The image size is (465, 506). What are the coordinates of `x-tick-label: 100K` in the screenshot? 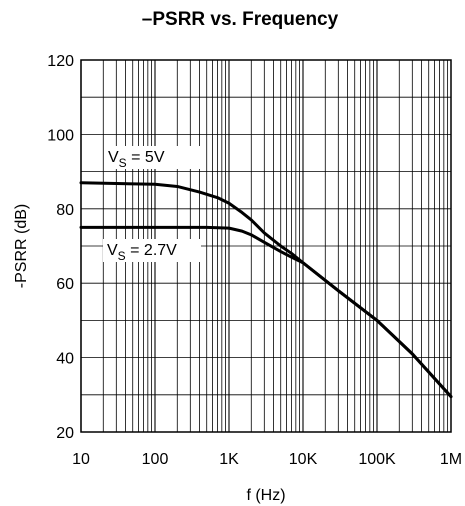 It's located at (377, 459).